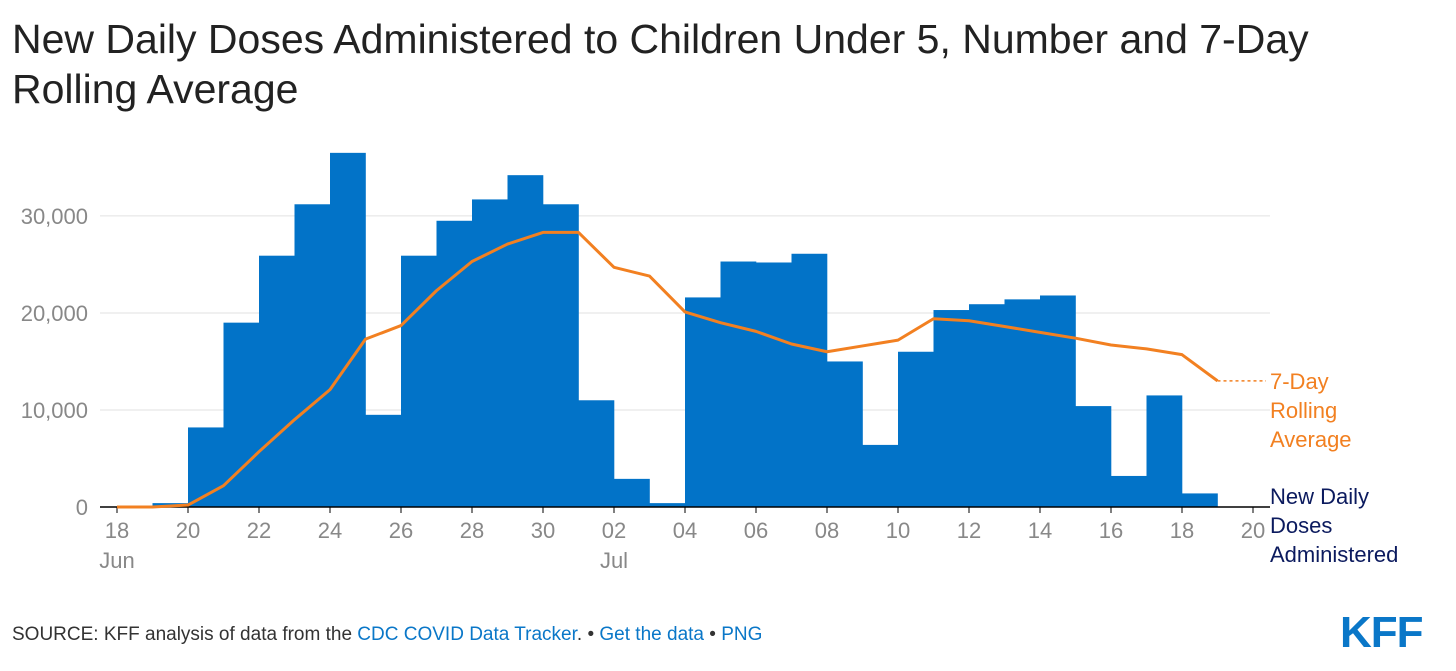  What do you see at coordinates (116, 560) in the screenshot?
I see `x-tick-sublabel: Jun` at bounding box center [116, 560].